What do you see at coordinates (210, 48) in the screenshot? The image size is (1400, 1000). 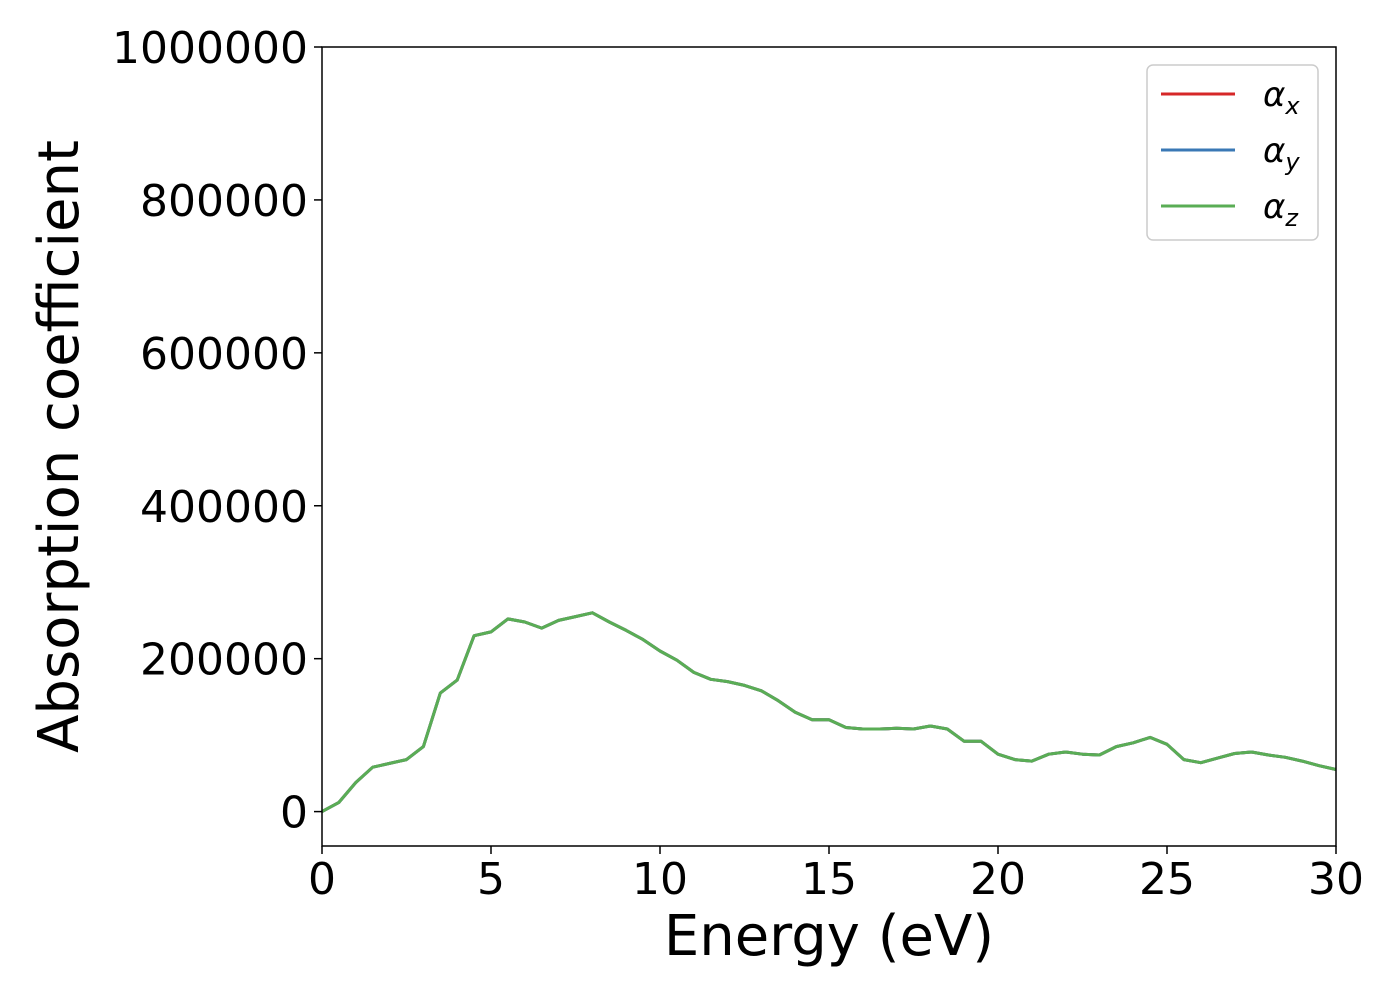 I see `y-tick-label: 1000000` at bounding box center [210, 48].